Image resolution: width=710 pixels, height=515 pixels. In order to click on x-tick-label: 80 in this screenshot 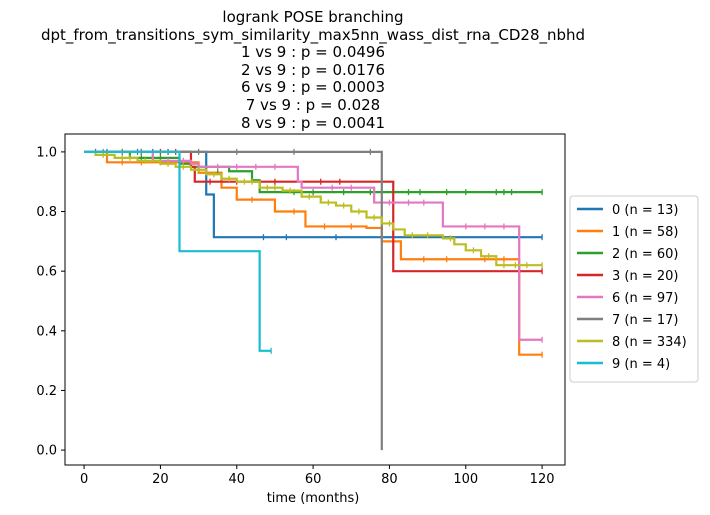, I will do `click(389, 479)`.